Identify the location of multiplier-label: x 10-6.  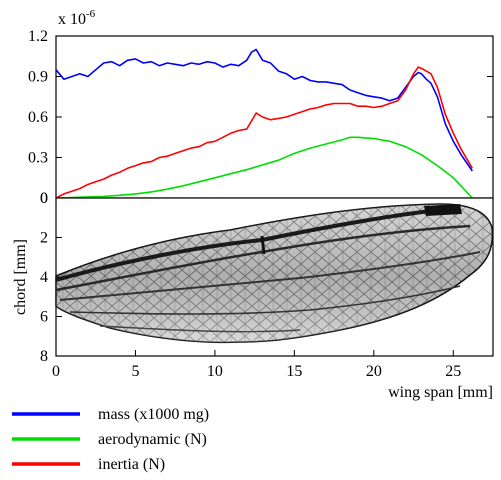
(77, 18).